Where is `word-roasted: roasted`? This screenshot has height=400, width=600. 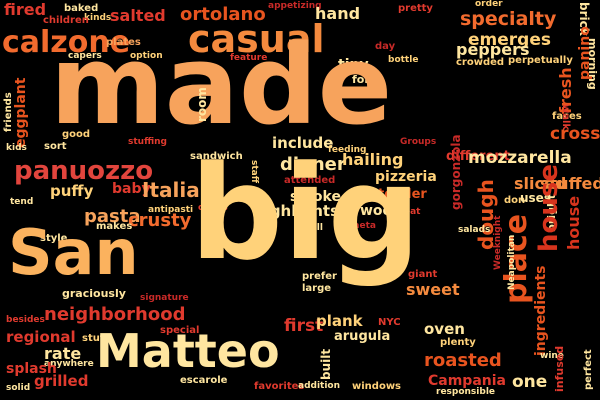 word-roasted: roasted is located at coordinates (463, 360).